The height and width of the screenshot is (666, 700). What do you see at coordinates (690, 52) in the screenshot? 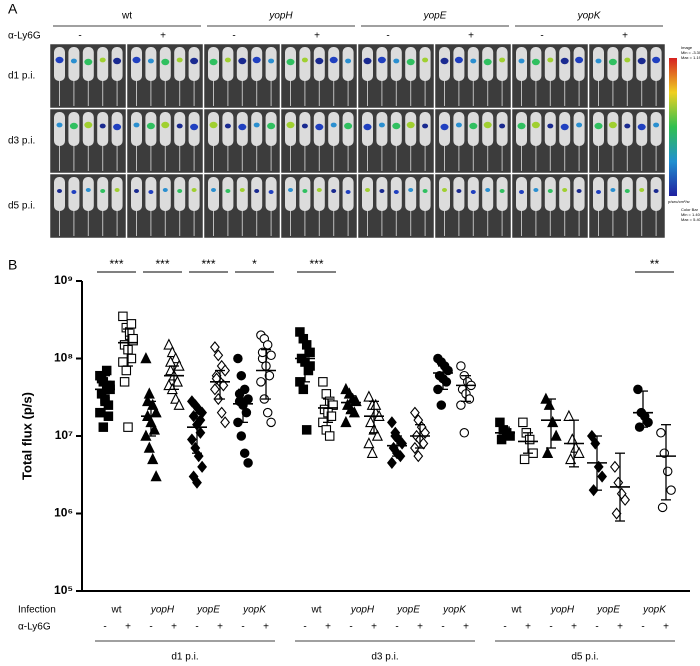
I see `colorbar-text: Min = -3.30e3` at bounding box center [690, 52].